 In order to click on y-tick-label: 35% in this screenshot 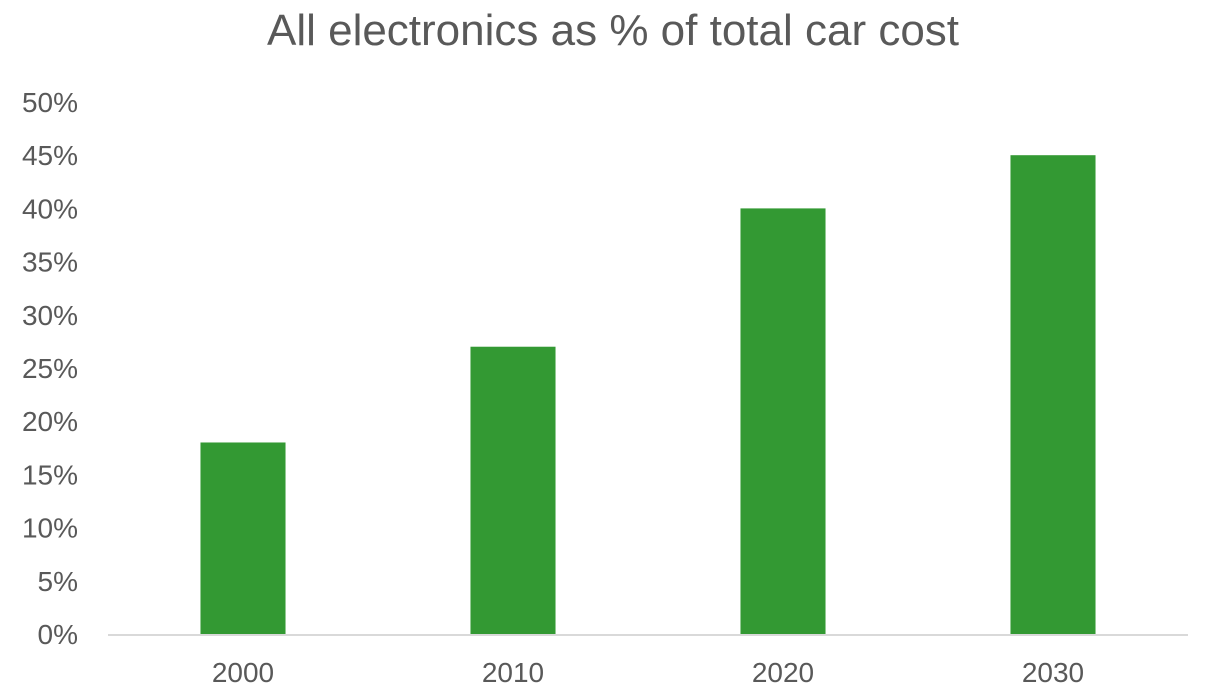, I will do `click(50, 262)`.